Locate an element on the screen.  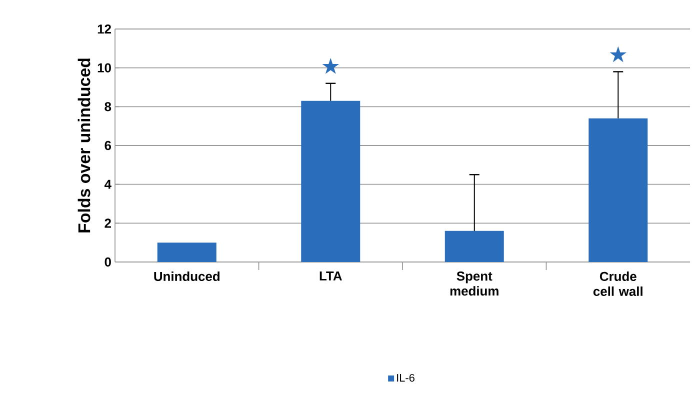
x-tick-label: LTA is located at coordinates (331, 276).